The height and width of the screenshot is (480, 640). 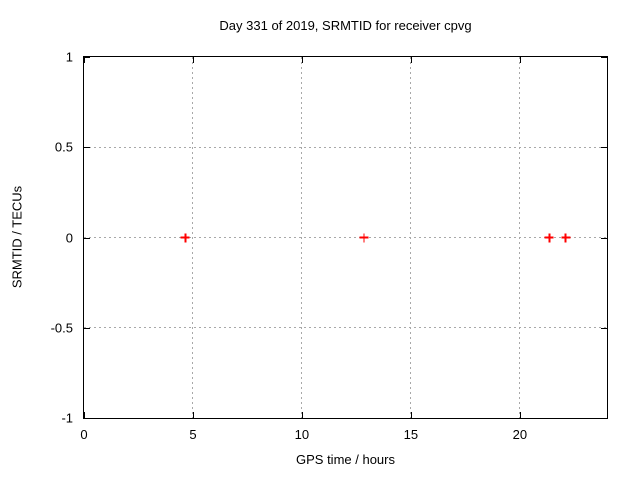 I want to click on y-tick-label: 0, so click(x=69, y=237).